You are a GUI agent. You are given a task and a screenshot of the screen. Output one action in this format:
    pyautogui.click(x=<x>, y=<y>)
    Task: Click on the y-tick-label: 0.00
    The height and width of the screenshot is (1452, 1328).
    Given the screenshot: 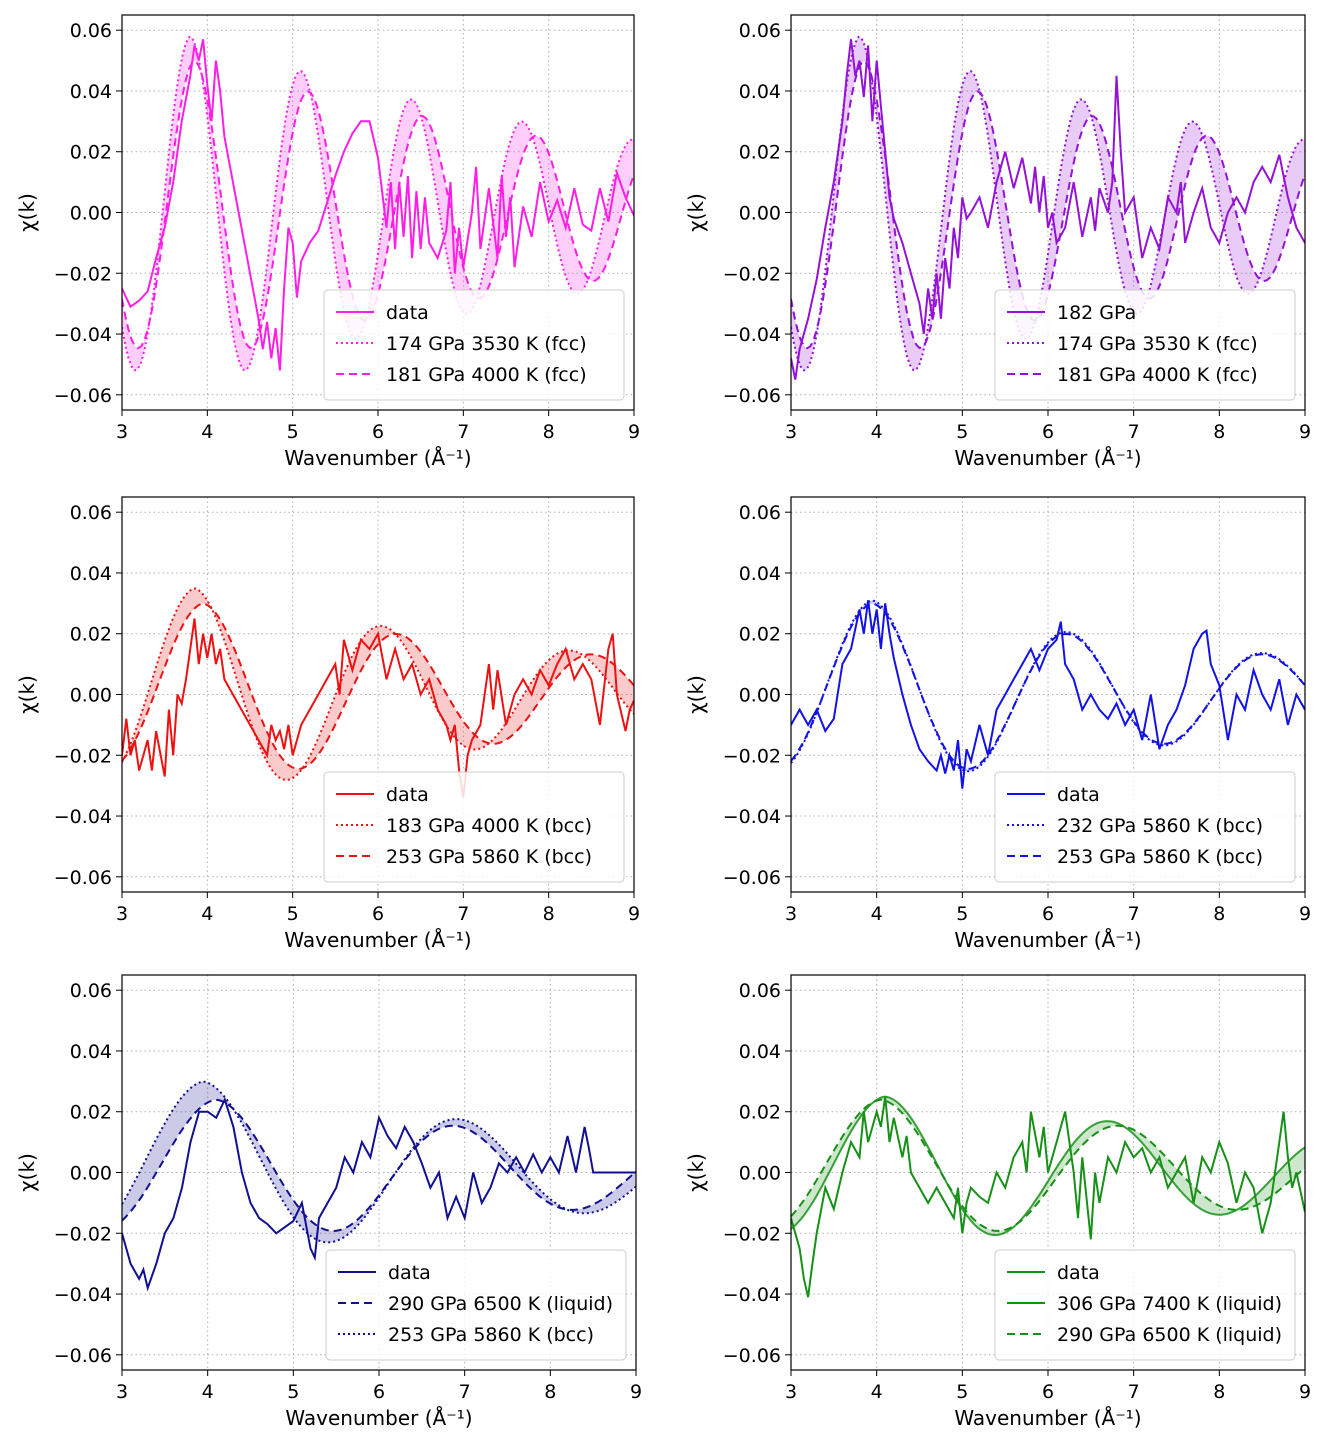 What is the action you would take?
    pyautogui.click(x=91, y=214)
    